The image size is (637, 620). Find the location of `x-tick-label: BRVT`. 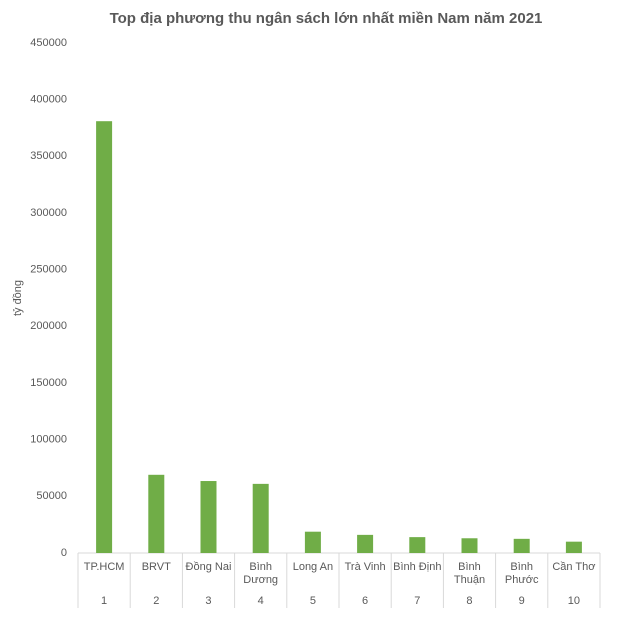

x-tick-label: BRVT is located at coordinates (156, 567).